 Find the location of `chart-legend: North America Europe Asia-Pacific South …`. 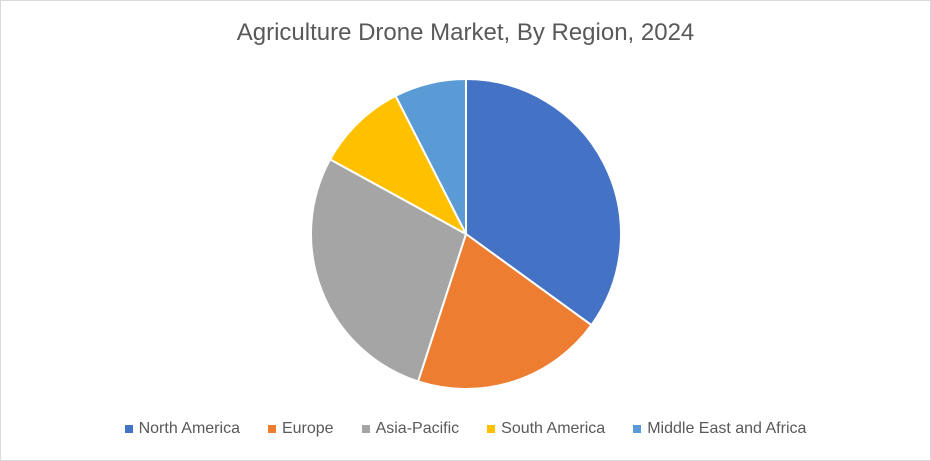

chart-legend: North America Europe Asia-Pacific South … is located at coordinates (465, 429).